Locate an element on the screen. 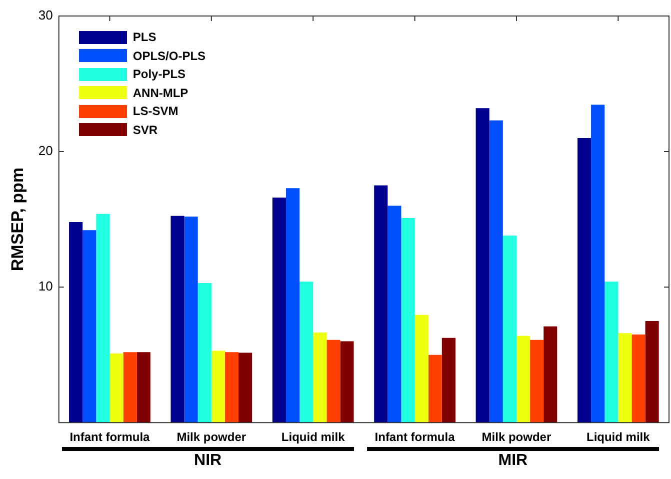 Image resolution: width=671 pixels, height=479 pixels. text: NIR is located at coordinates (208, 461).